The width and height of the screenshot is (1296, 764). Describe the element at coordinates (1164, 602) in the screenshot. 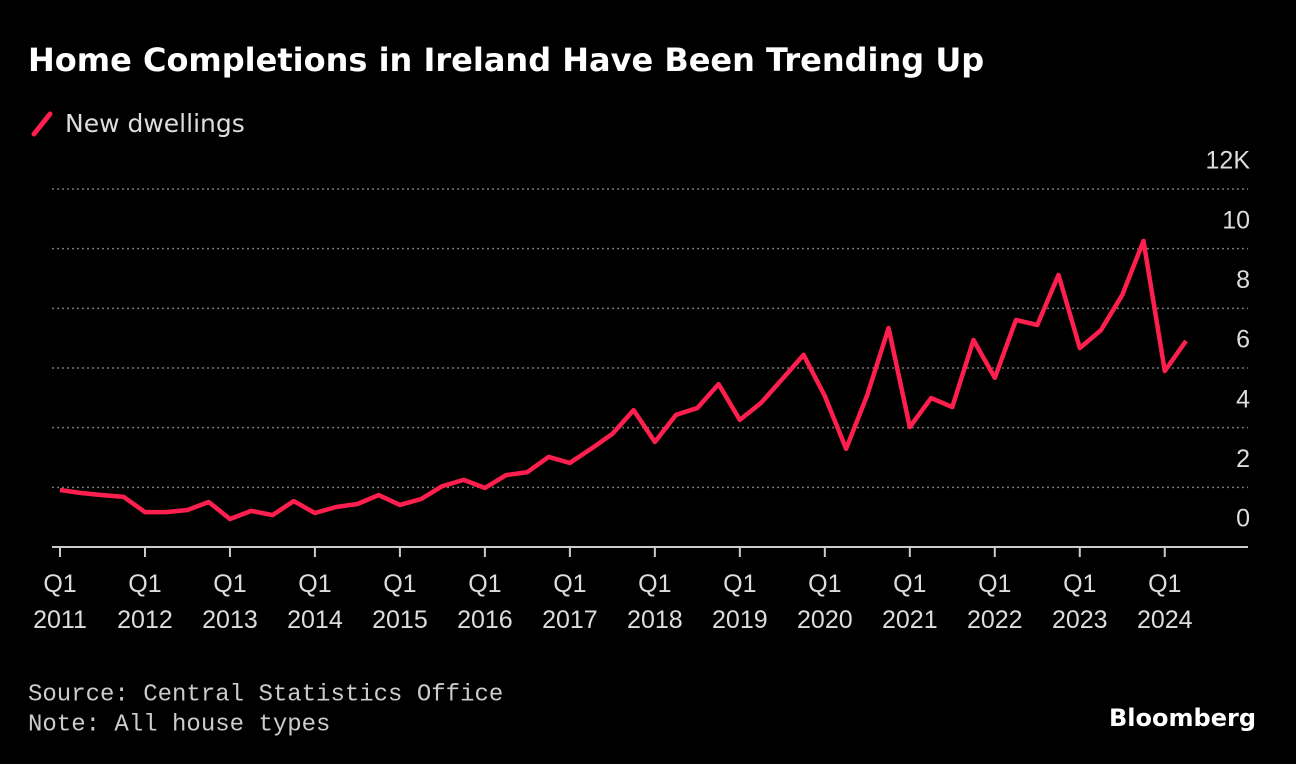

I see `x-tick-label: Q1 2024` at that location.